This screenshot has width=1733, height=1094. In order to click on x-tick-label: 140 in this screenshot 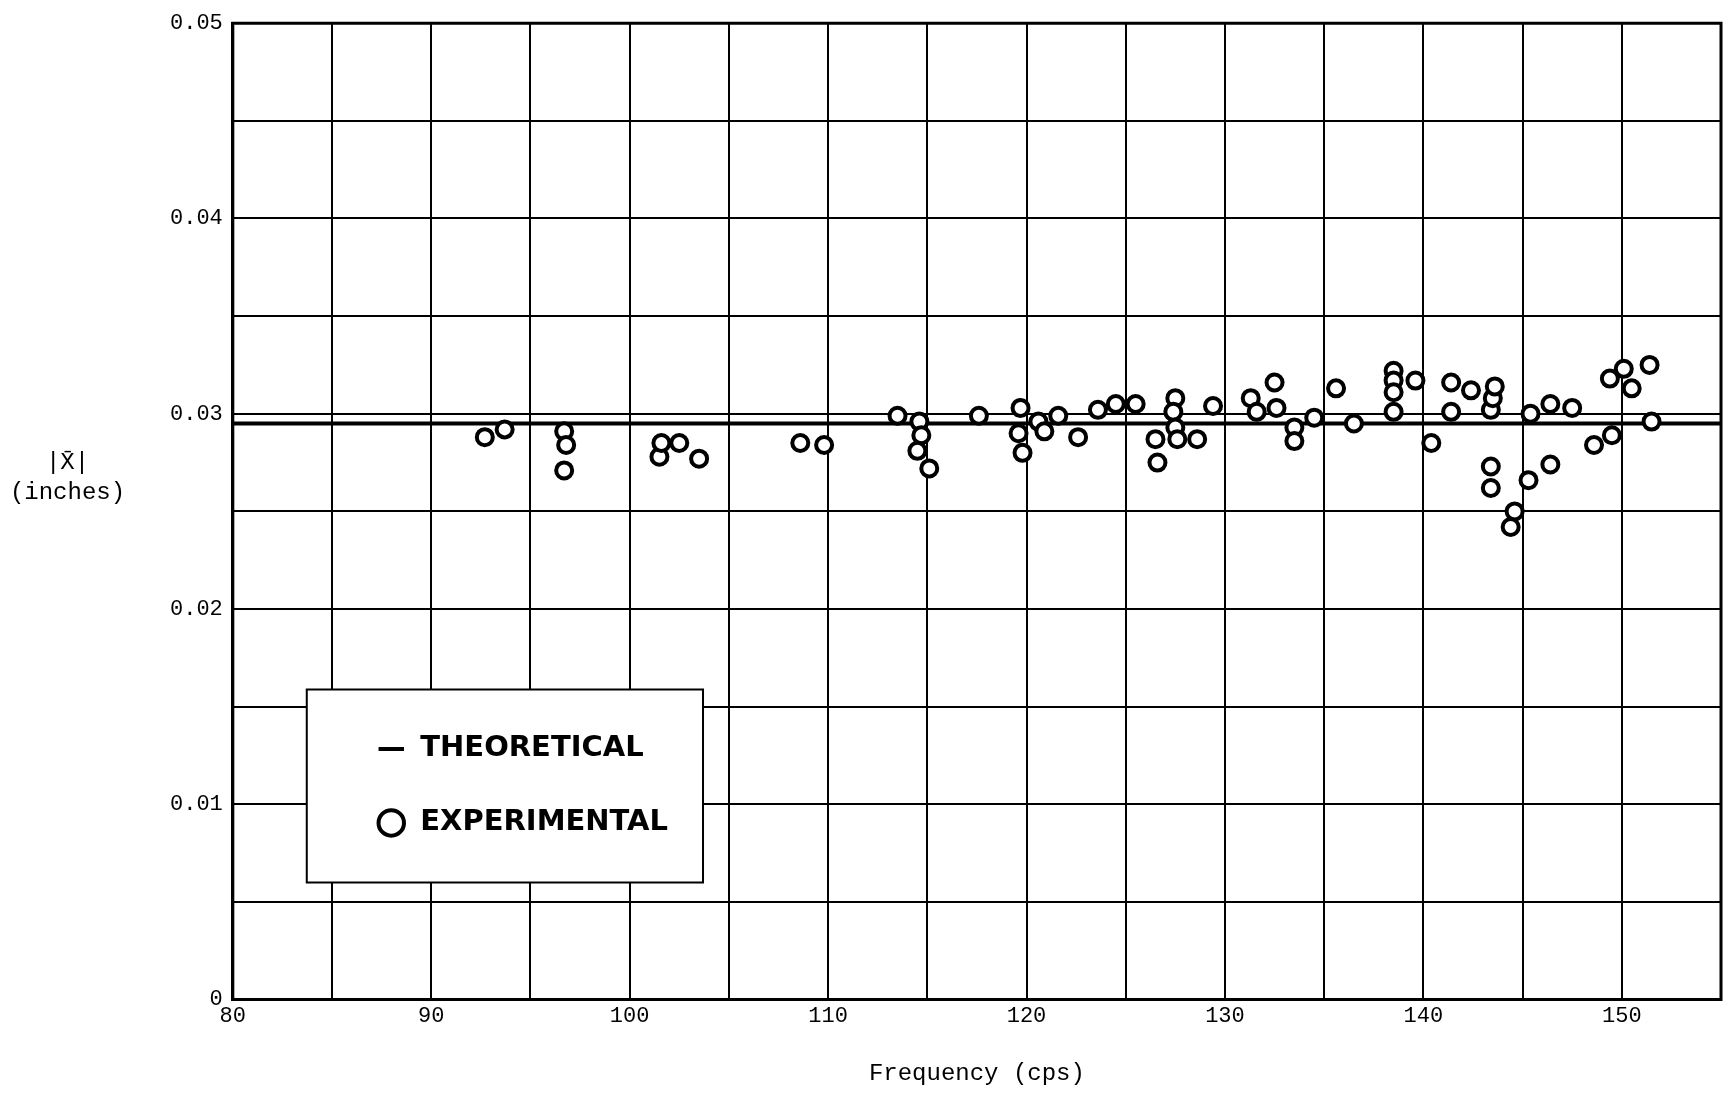, I will do `click(1423, 1016)`.